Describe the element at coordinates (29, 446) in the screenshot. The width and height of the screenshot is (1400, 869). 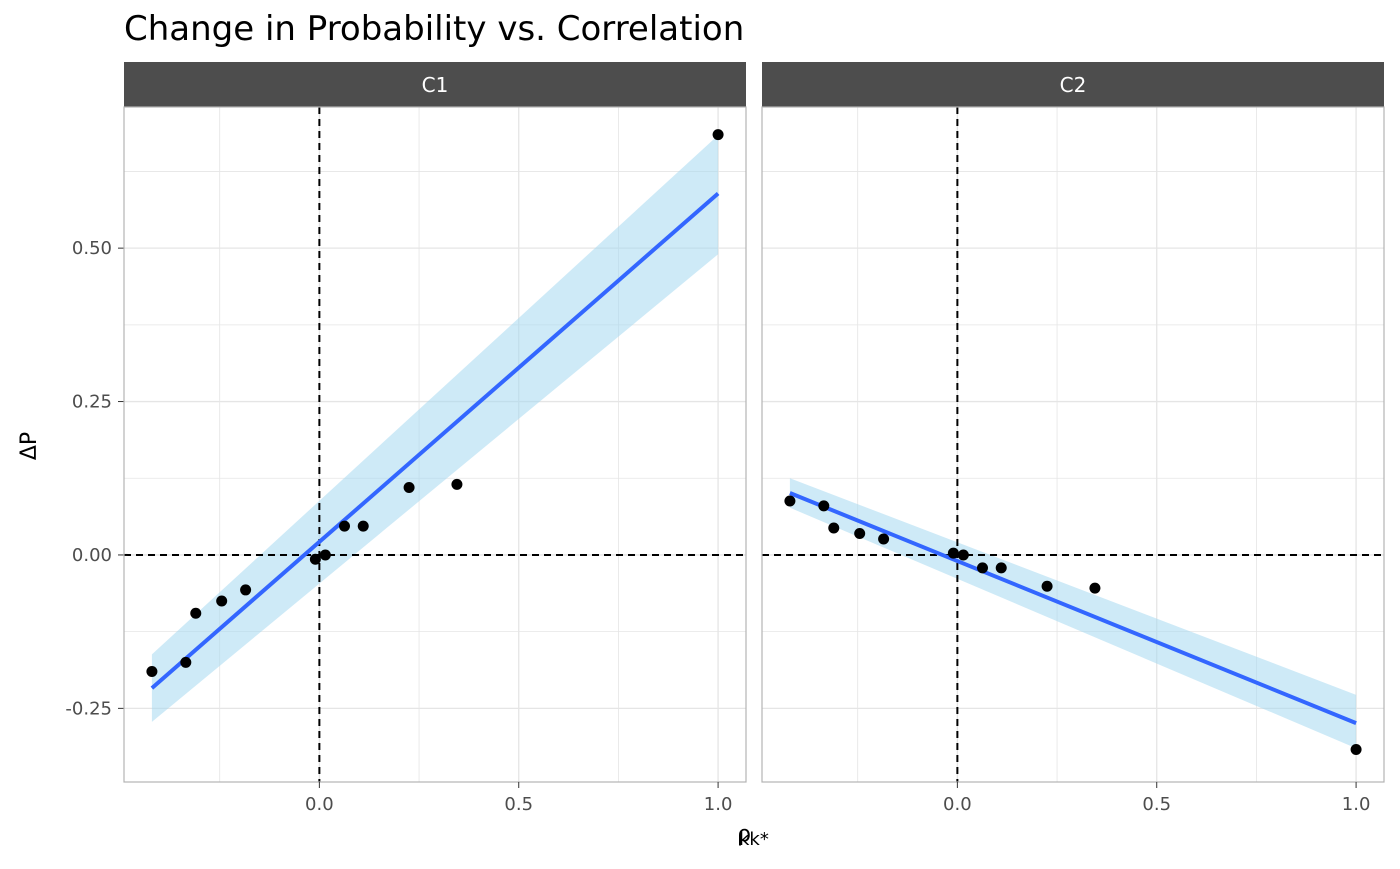
I see `y-axis-title: ΔP` at that location.